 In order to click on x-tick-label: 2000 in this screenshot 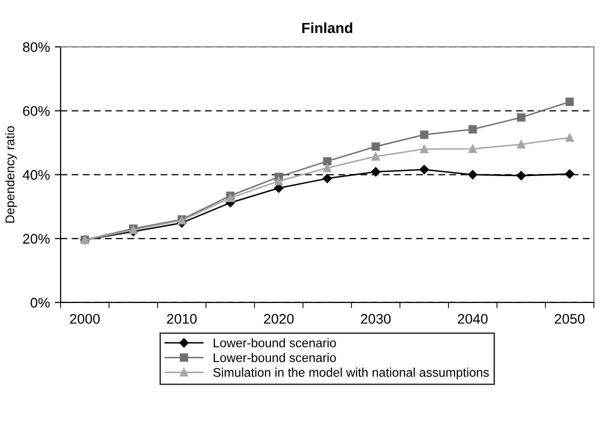, I will do `click(85, 319)`.